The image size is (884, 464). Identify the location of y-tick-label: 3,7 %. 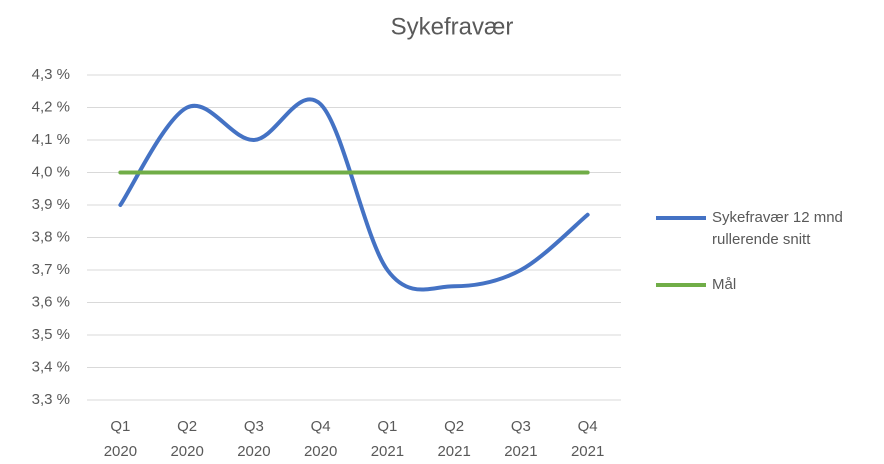
(51, 269).